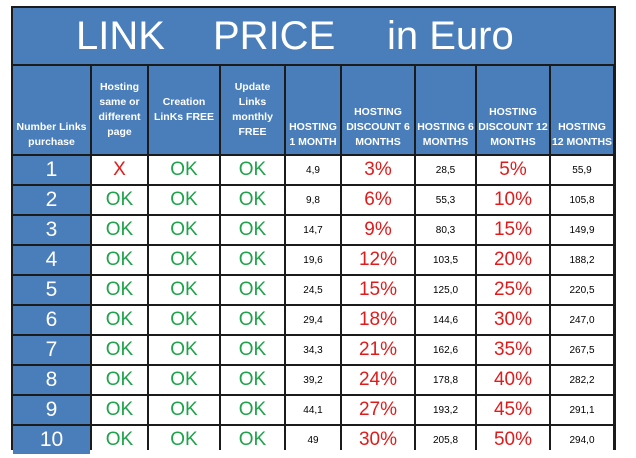 Image resolution: width=636 pixels, height=458 pixels. I want to click on discount-6-months-cell: 27%, so click(378, 410).